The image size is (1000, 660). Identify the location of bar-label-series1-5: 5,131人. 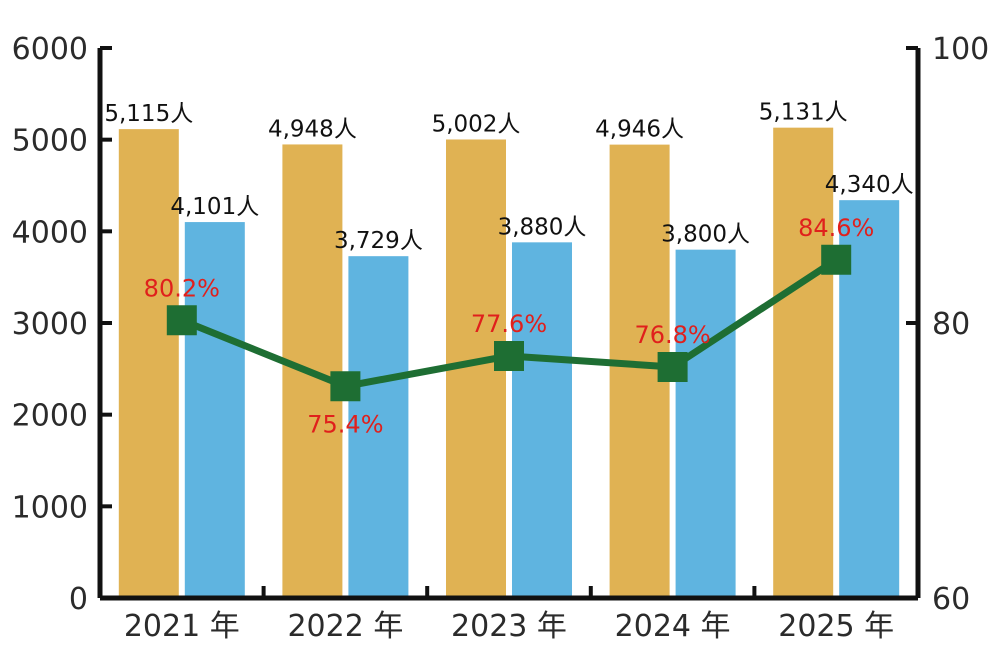
(803, 113).